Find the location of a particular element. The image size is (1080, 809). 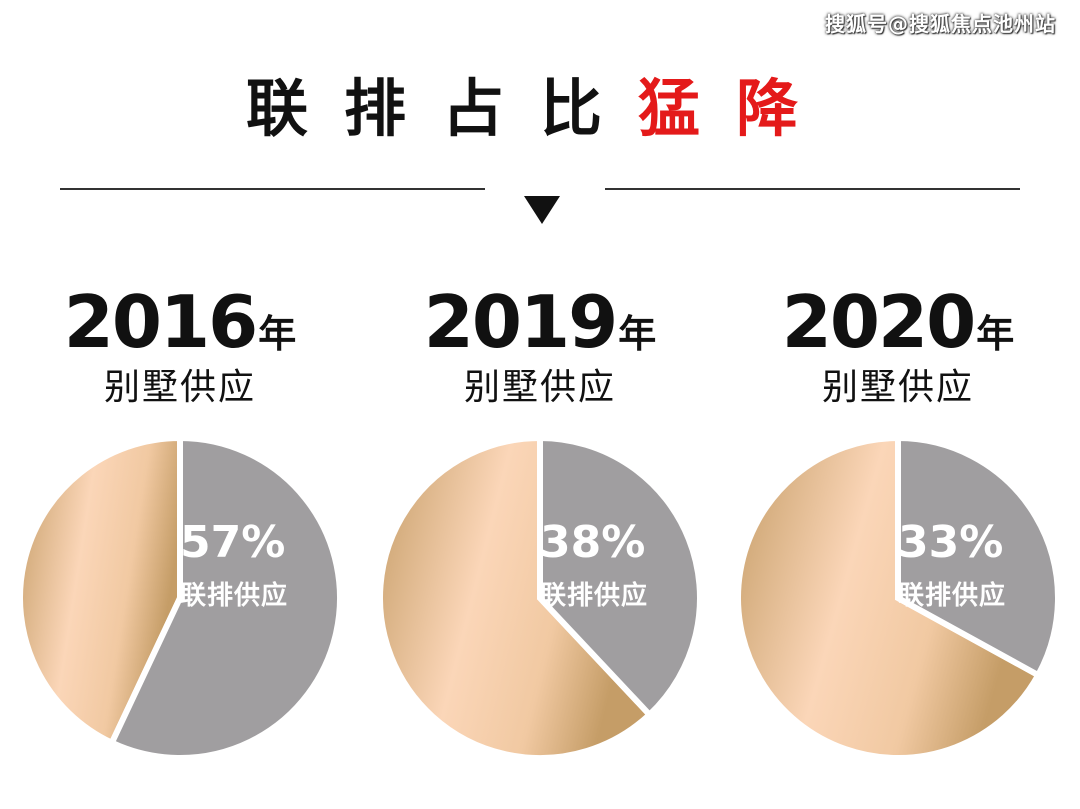

year-number: 2016 is located at coordinates (160, 322).